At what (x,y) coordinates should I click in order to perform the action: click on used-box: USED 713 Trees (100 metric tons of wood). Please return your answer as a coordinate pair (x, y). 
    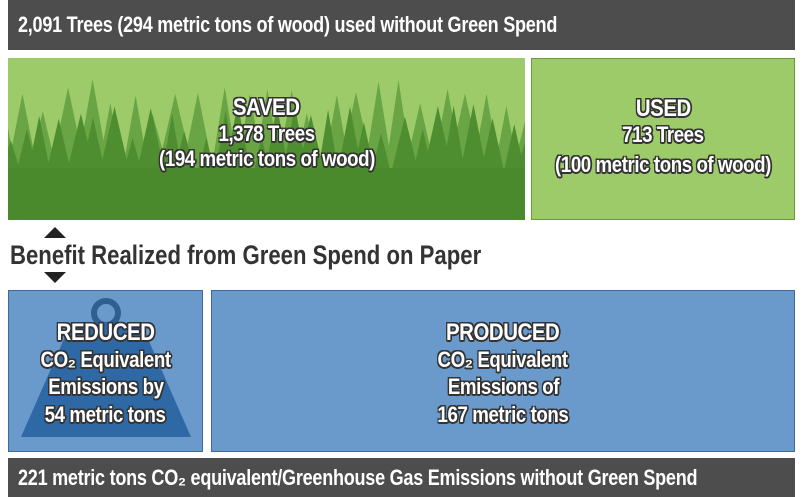
    Looking at the image, I should click on (663, 139).